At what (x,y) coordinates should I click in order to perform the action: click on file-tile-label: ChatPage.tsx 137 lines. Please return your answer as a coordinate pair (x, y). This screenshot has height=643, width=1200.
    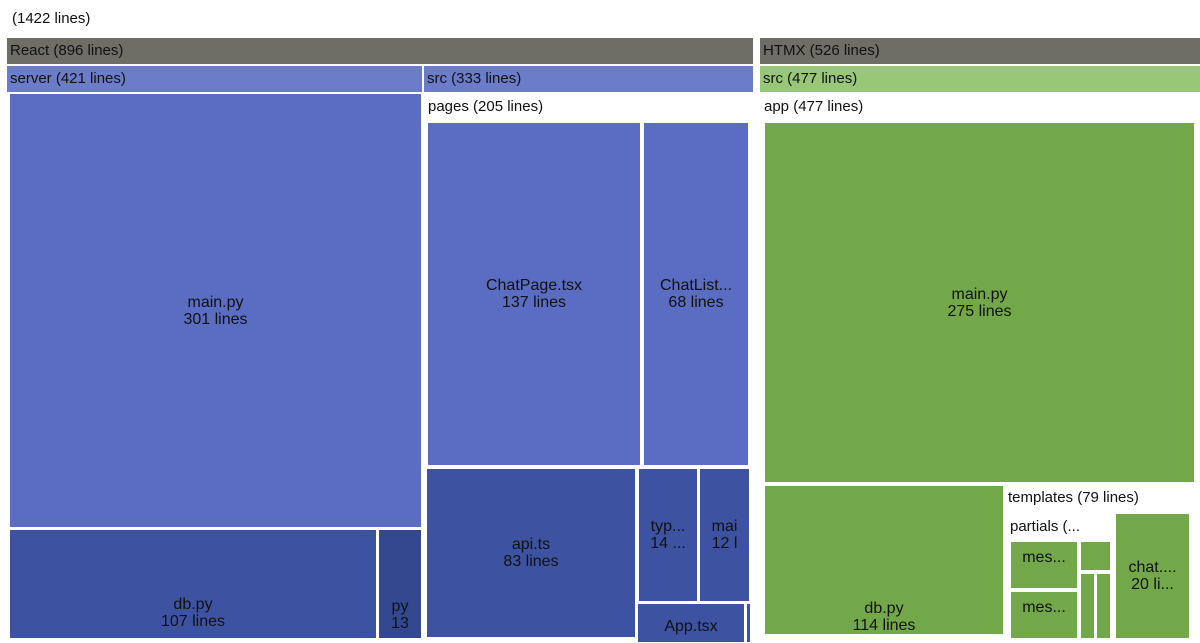
    Looking at the image, I should click on (534, 294).